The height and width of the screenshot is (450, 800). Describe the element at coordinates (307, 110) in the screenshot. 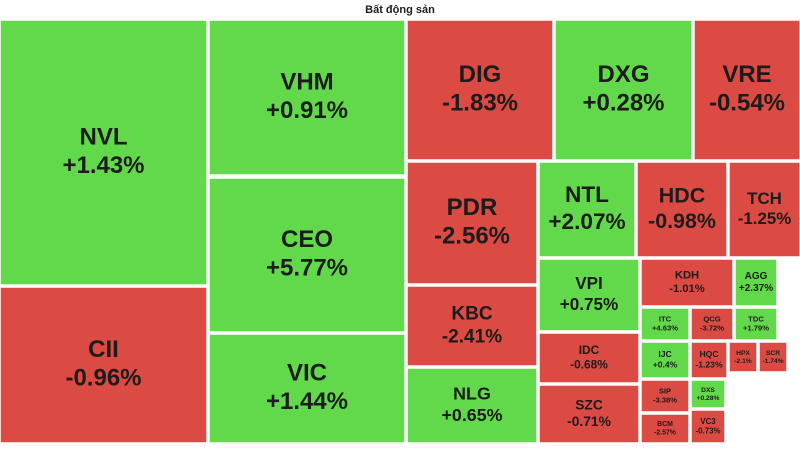

I see `tile-change: +0.91%` at that location.